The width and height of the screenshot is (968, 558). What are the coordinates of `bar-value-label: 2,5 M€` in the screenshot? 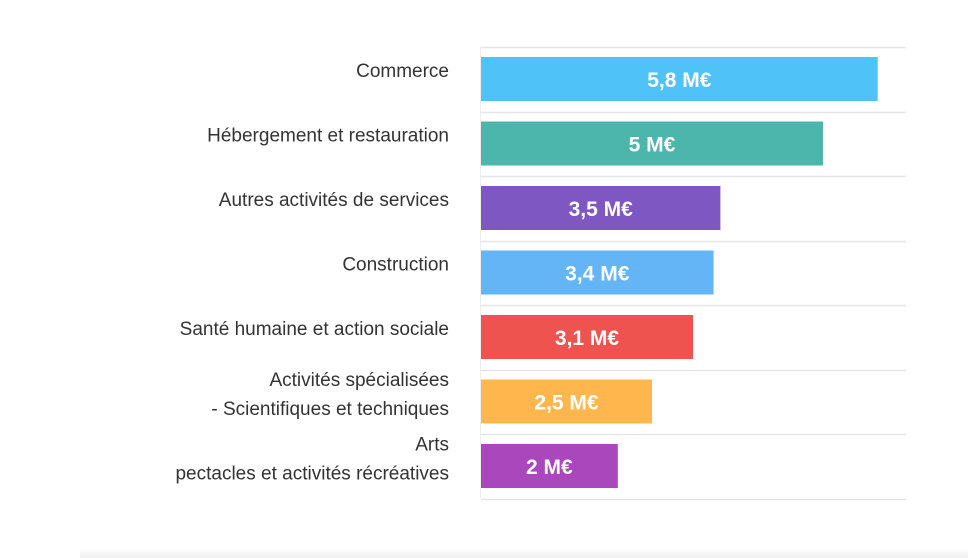 It's located at (566, 403).